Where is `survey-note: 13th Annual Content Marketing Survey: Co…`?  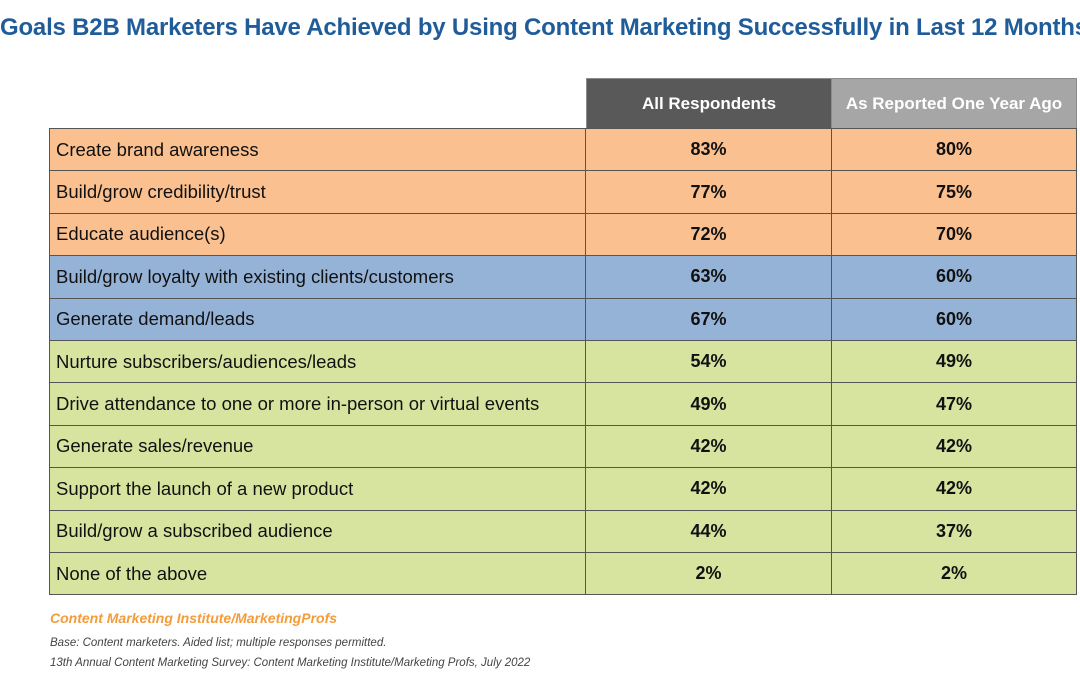 survey-note: 13th Annual Content Marketing Survey: Co… is located at coordinates (290, 663).